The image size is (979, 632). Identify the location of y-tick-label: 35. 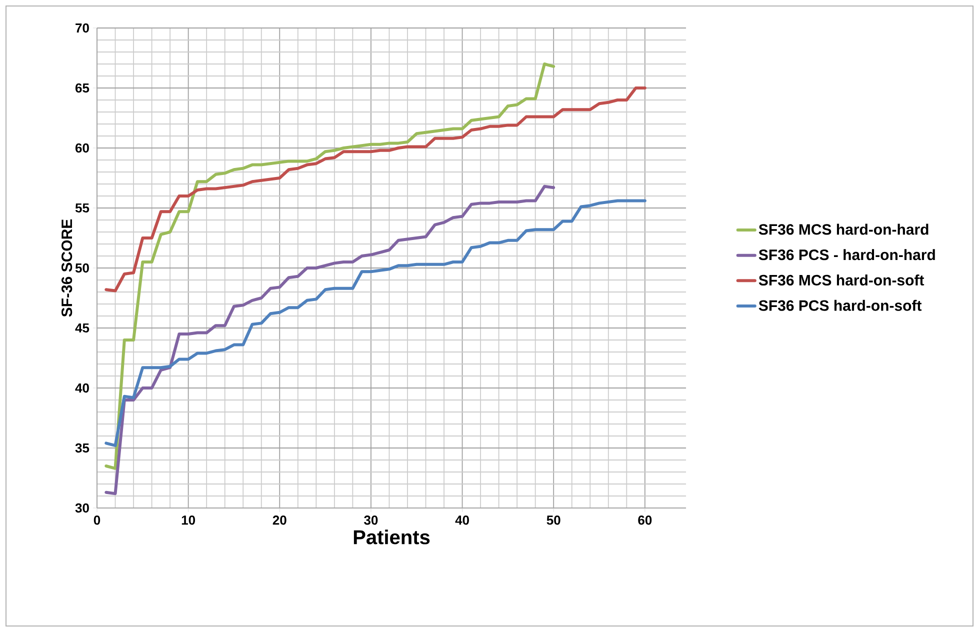
(82, 448).